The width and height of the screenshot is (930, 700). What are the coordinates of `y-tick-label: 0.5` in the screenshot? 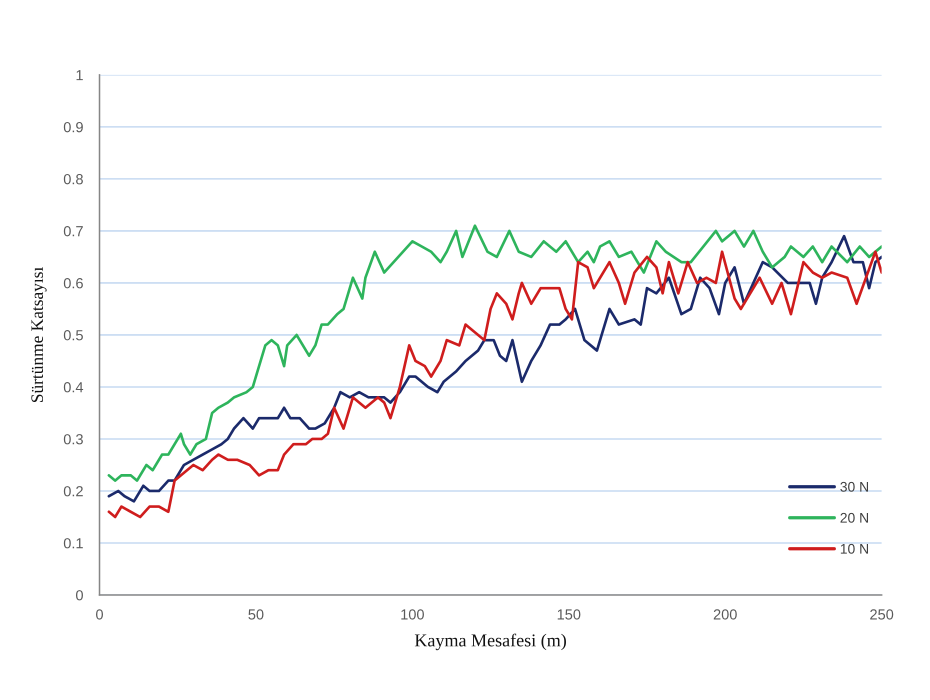 It's located at (73, 335).